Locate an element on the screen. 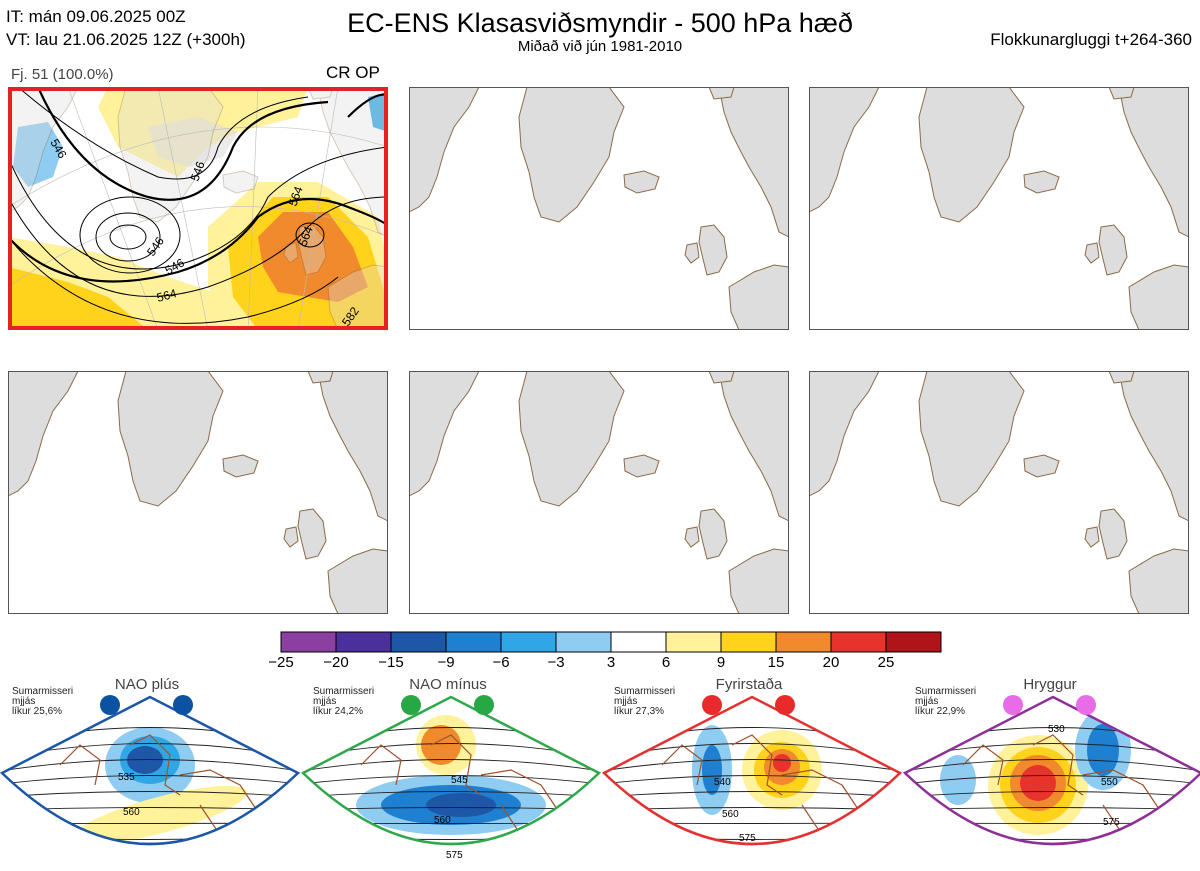 The image size is (1200, 871). regime-contour-label: 545 is located at coordinates (459, 780).